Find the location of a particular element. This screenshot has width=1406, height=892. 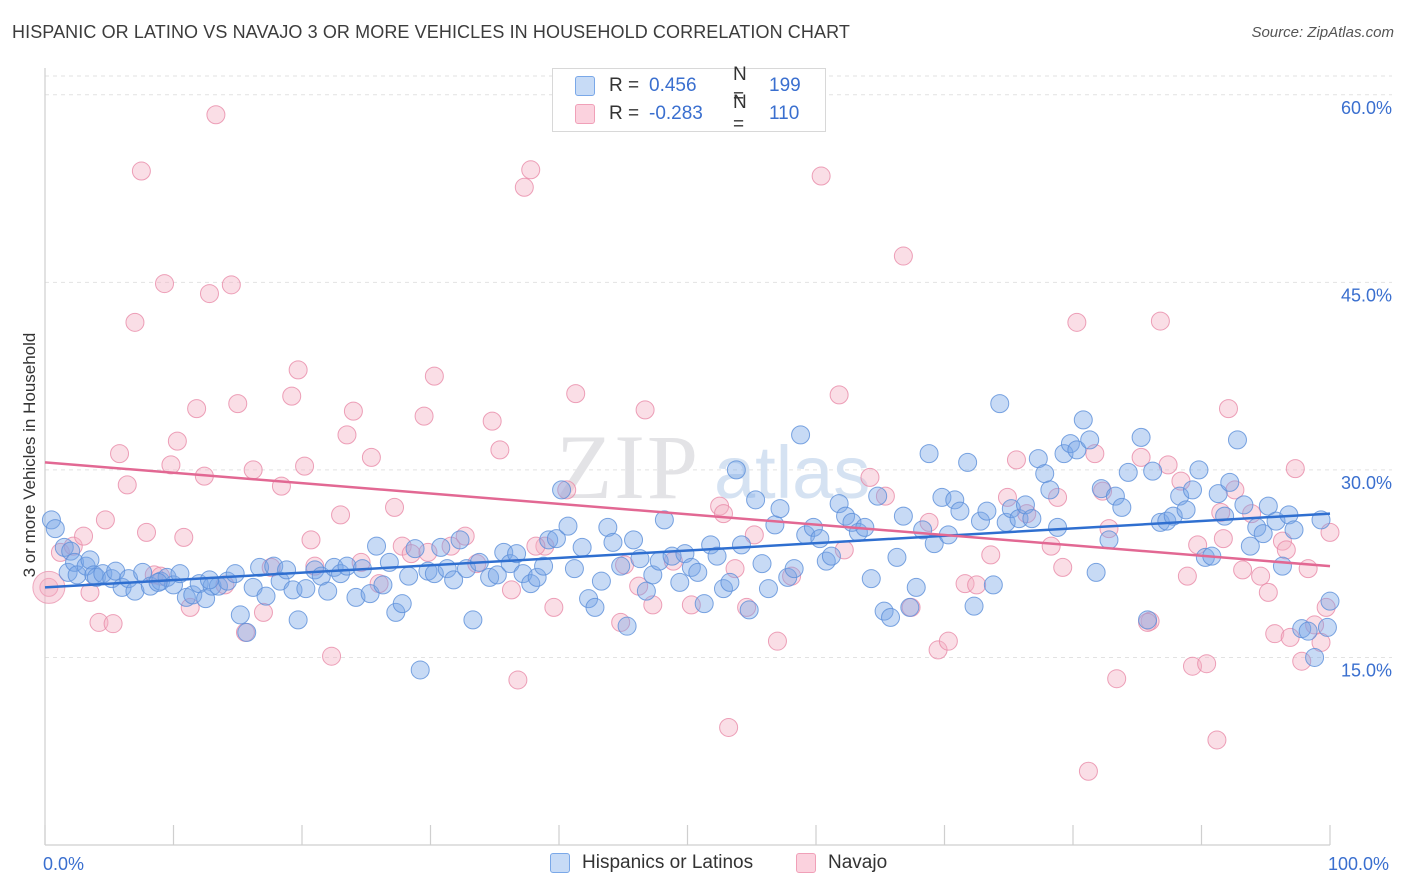

watermark: ZIP atlas is located at coordinates (713, 467).